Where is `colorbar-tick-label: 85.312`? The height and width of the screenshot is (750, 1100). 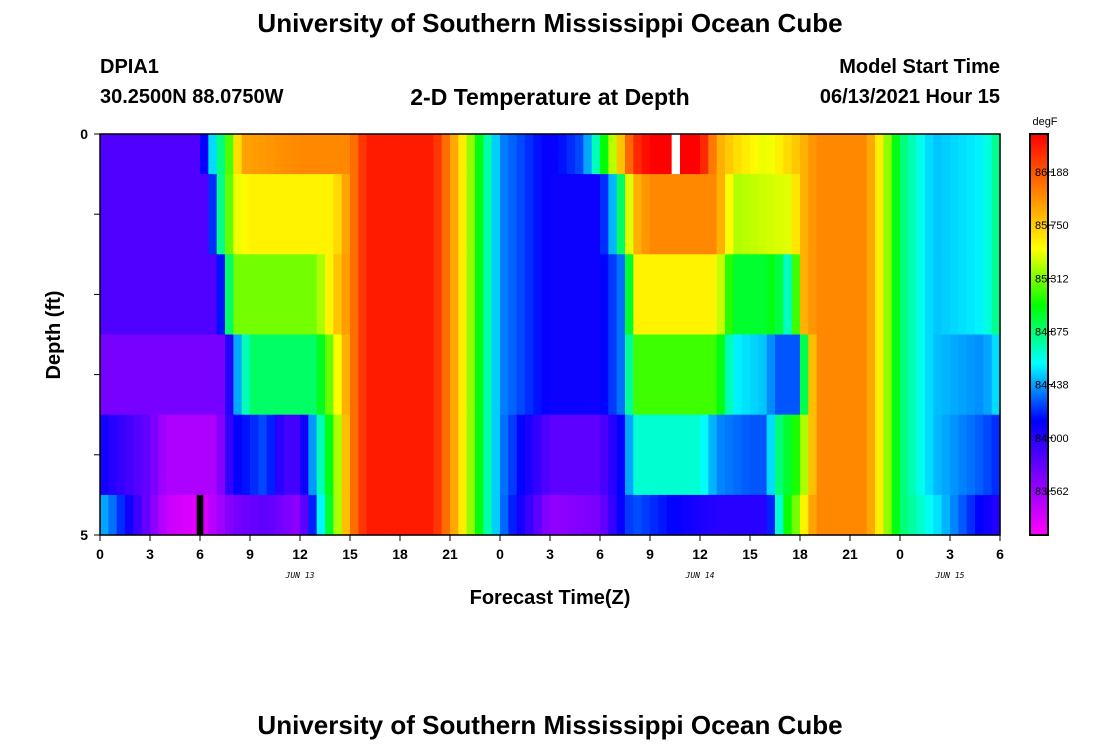 colorbar-tick-label: 85.312 is located at coordinates (1052, 279).